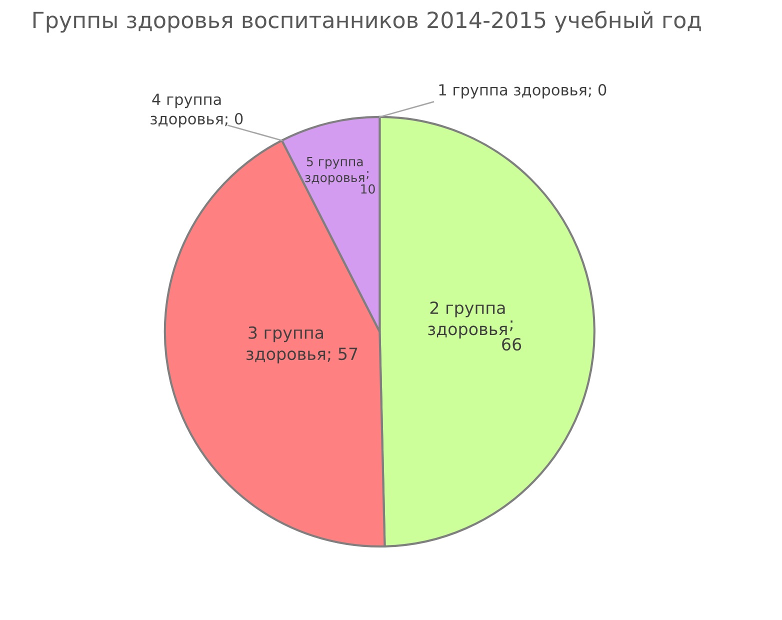 The width and height of the screenshot is (782, 620). What do you see at coordinates (286, 345) in the screenshot?
I see `slice-label: 3 группа здоровья` at bounding box center [286, 345].